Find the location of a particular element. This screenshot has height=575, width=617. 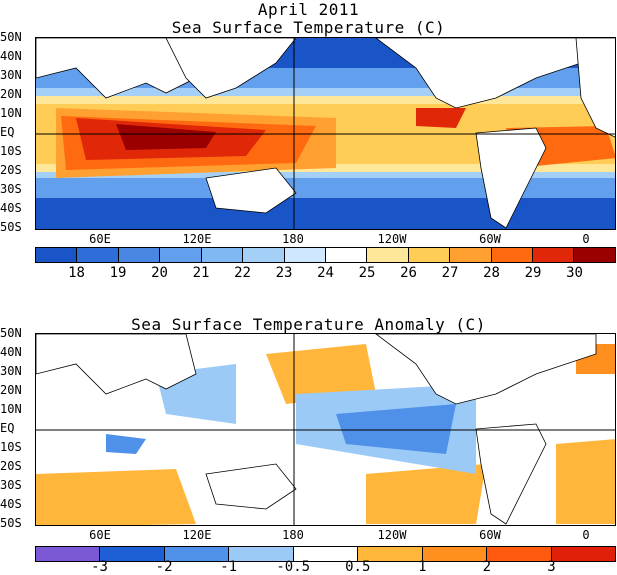

colorbar-label: -2 is located at coordinates (164, 567).